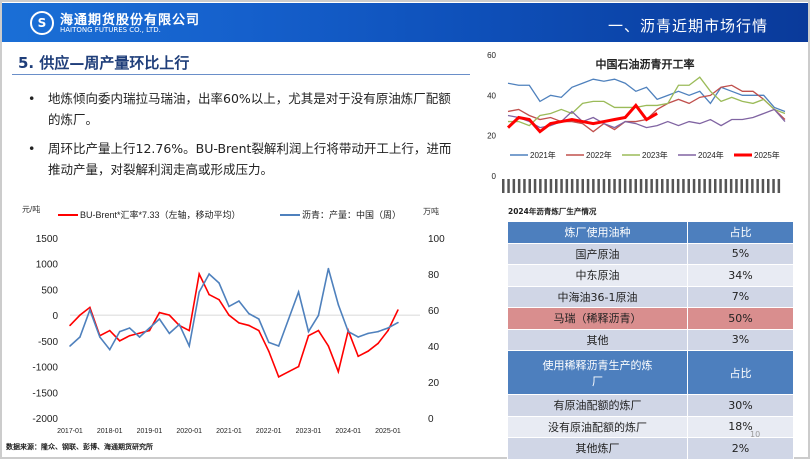 Image resolution: width=810 pixels, height=460 pixels. Describe the element at coordinates (552, 211) in the screenshot. I see `table-caption: 2024年沥青炼厂生产情况` at that location.